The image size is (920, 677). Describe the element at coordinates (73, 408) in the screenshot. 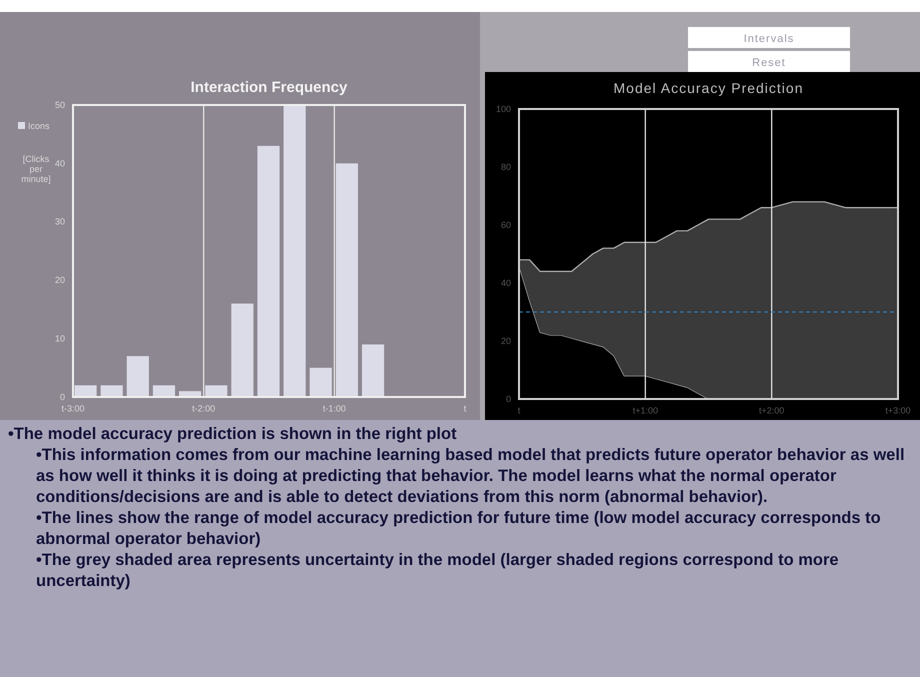

I see `x-tick-label: t-3:00` at that location.